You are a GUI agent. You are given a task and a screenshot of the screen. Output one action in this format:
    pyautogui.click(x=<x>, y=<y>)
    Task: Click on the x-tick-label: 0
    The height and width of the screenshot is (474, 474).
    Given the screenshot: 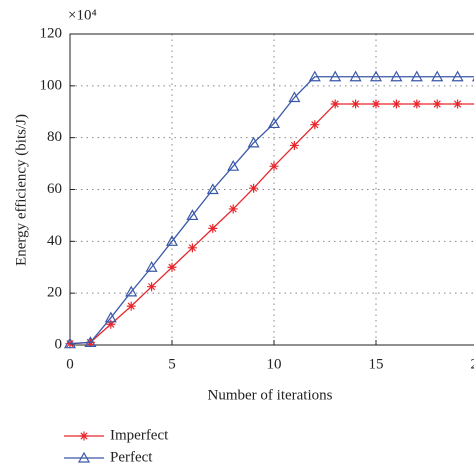 What is the action you would take?
    pyautogui.click(x=70, y=364)
    